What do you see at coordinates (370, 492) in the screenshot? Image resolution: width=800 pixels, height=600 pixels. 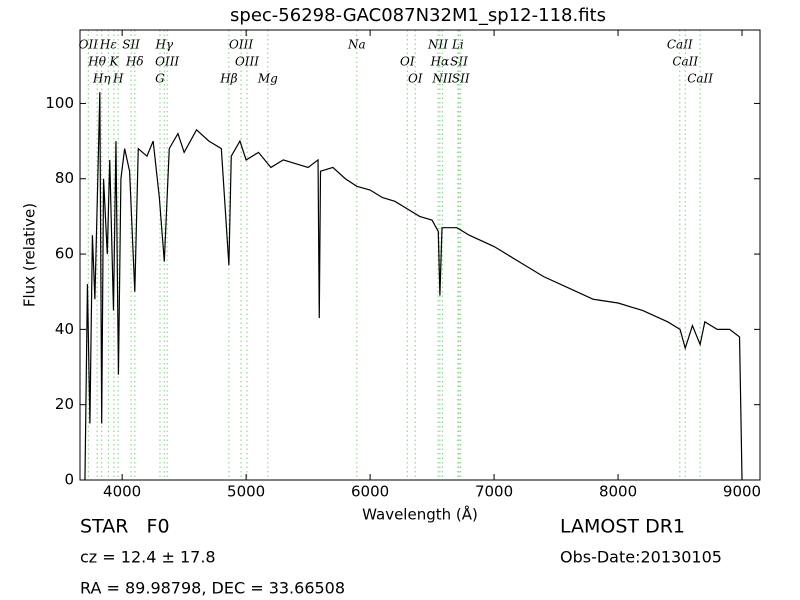 I see `x-tick-label: 6000` at bounding box center [370, 492].